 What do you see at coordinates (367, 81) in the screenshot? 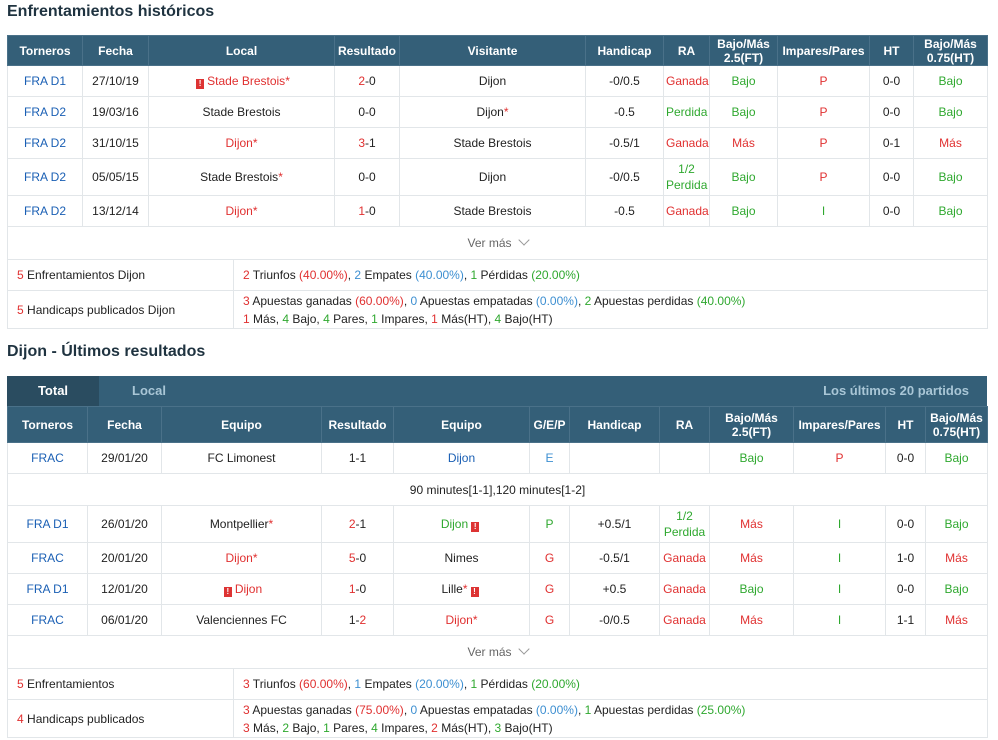
I see `result: 2-0` at bounding box center [367, 81].